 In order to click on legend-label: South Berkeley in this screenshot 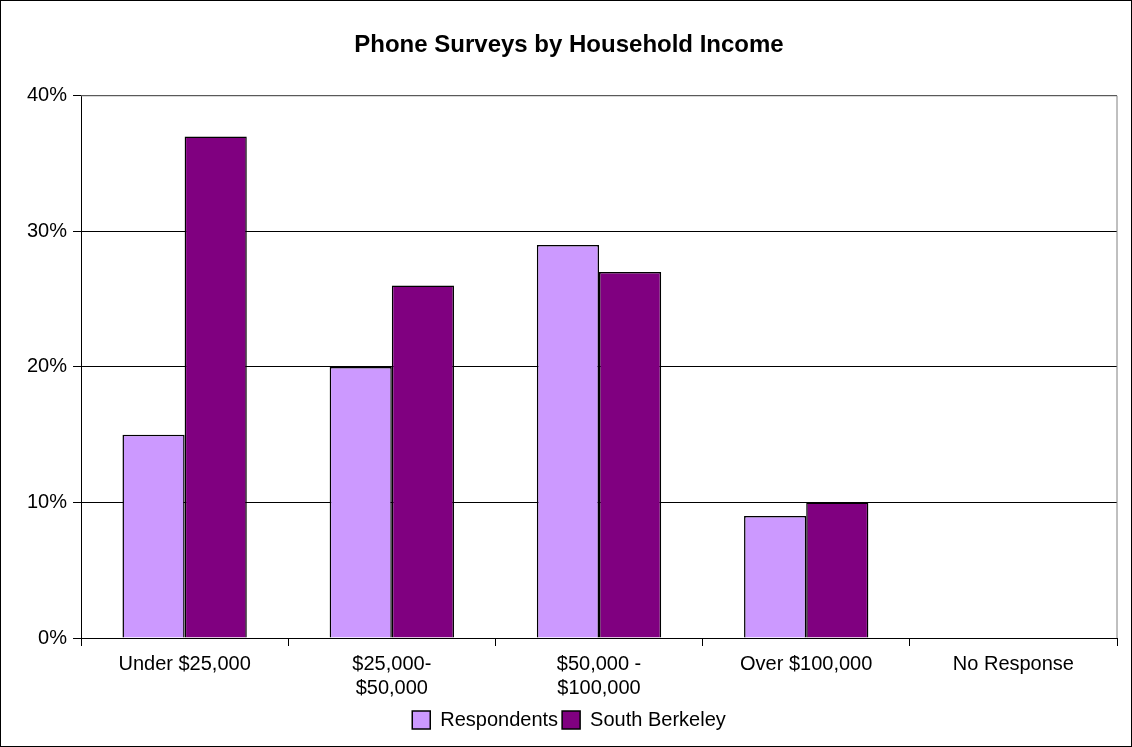, I will do `click(658, 718)`.